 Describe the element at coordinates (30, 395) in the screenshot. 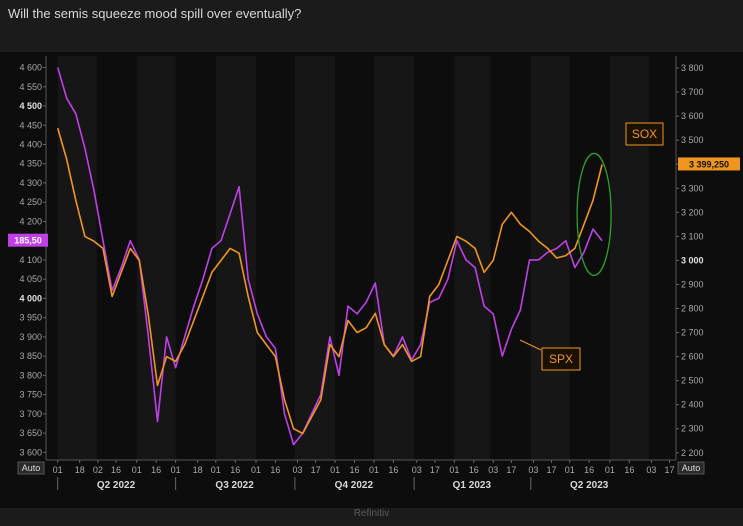

I see `y-tick-left-label: 3 750` at that location.